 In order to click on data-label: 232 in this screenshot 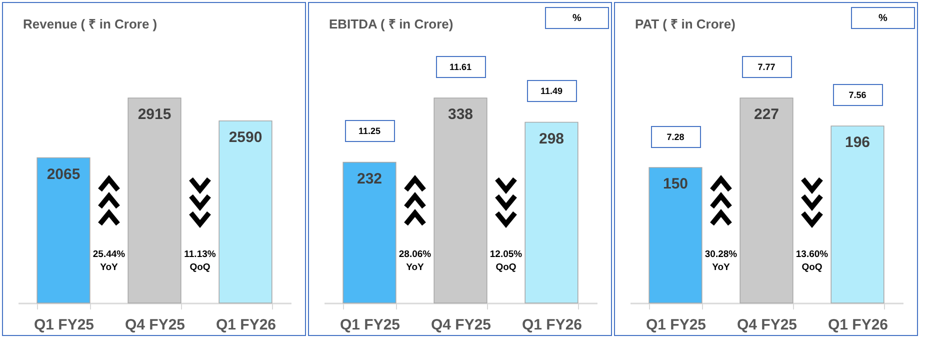, I will do `click(369, 179)`.